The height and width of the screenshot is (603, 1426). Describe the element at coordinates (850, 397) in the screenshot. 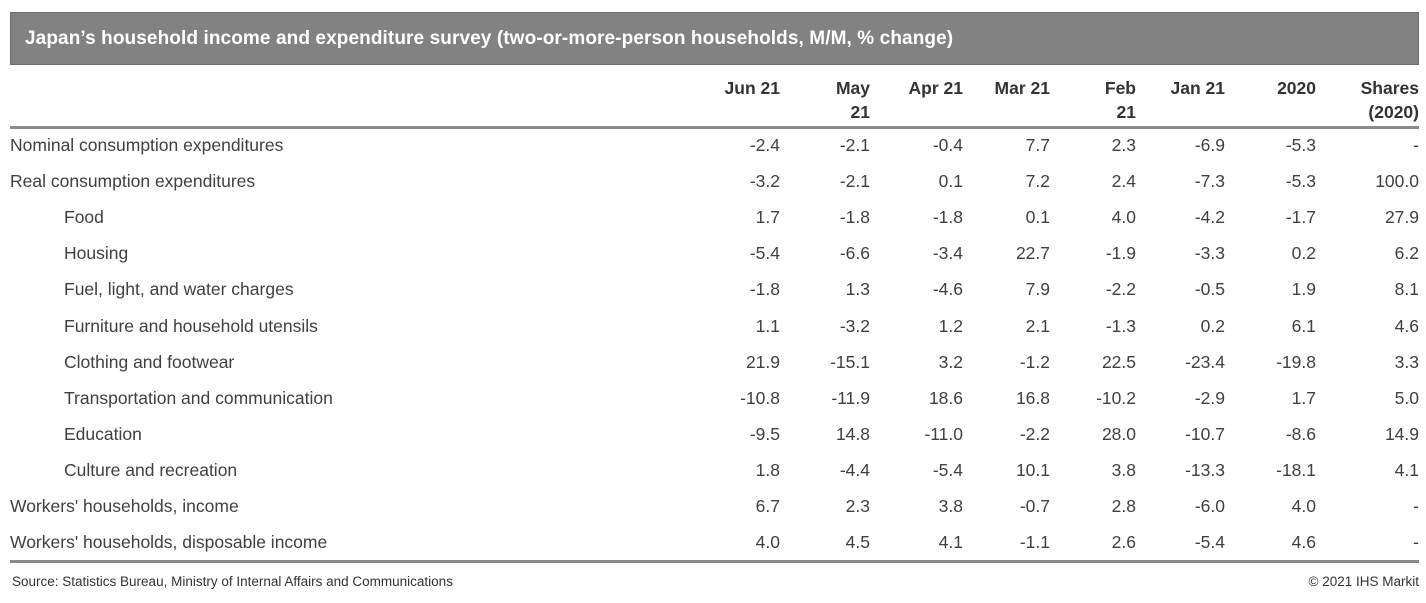

I see `cell-value: -11.9` at that location.